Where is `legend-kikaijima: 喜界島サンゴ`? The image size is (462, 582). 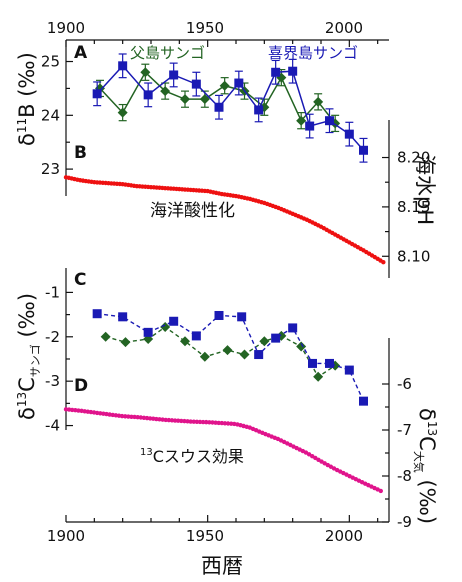 legend-kikaijima: 喜界島サンゴ is located at coordinates (313, 53).